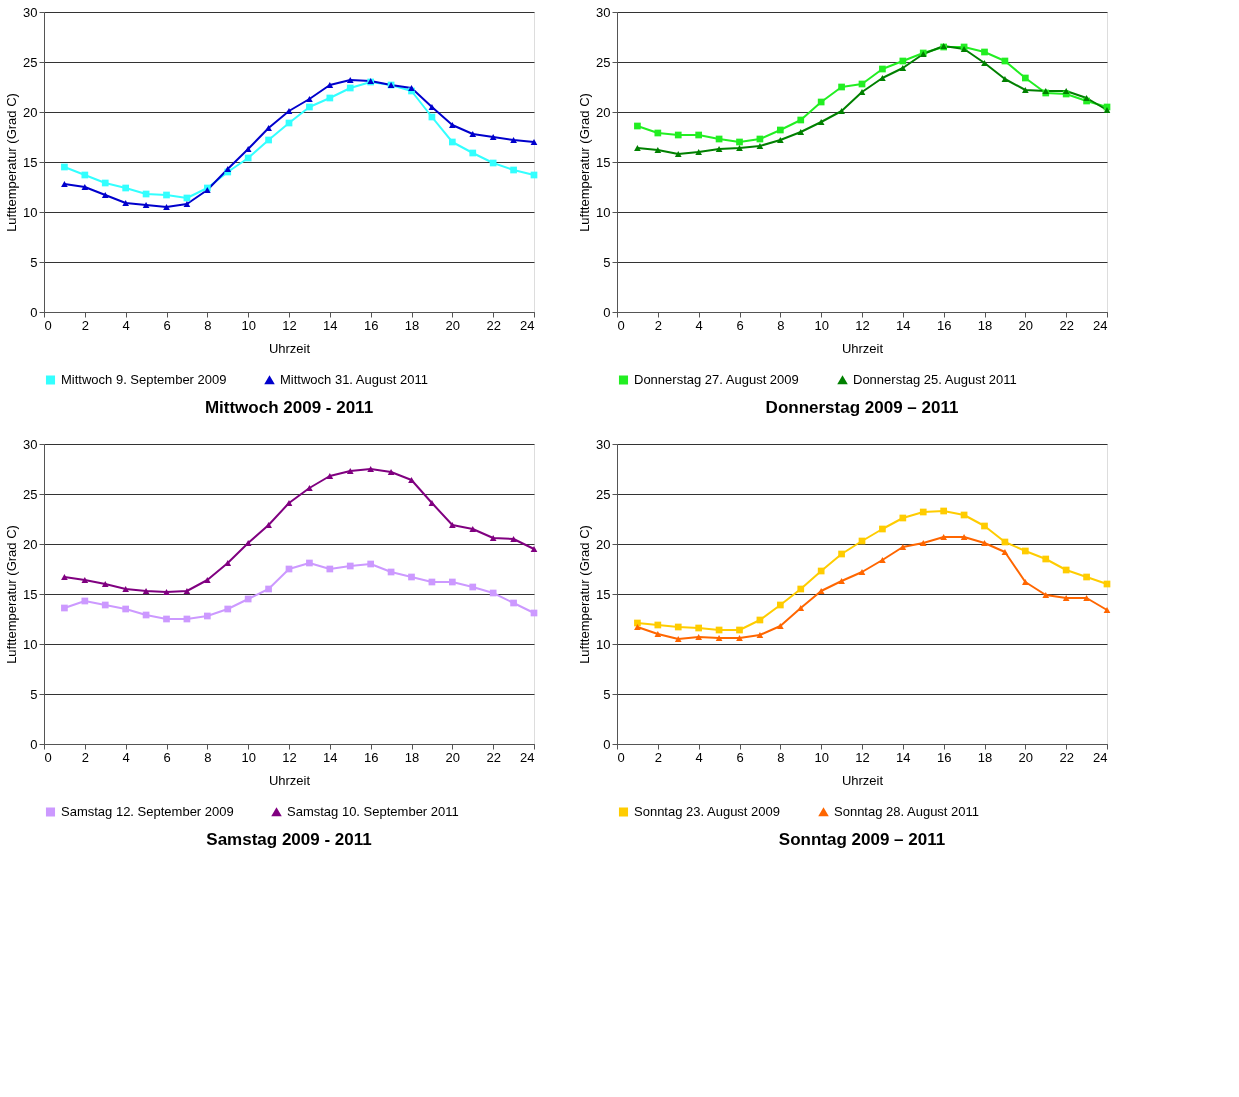  I want to click on legend-label: Samstag 10. September 2011, so click(373, 812).